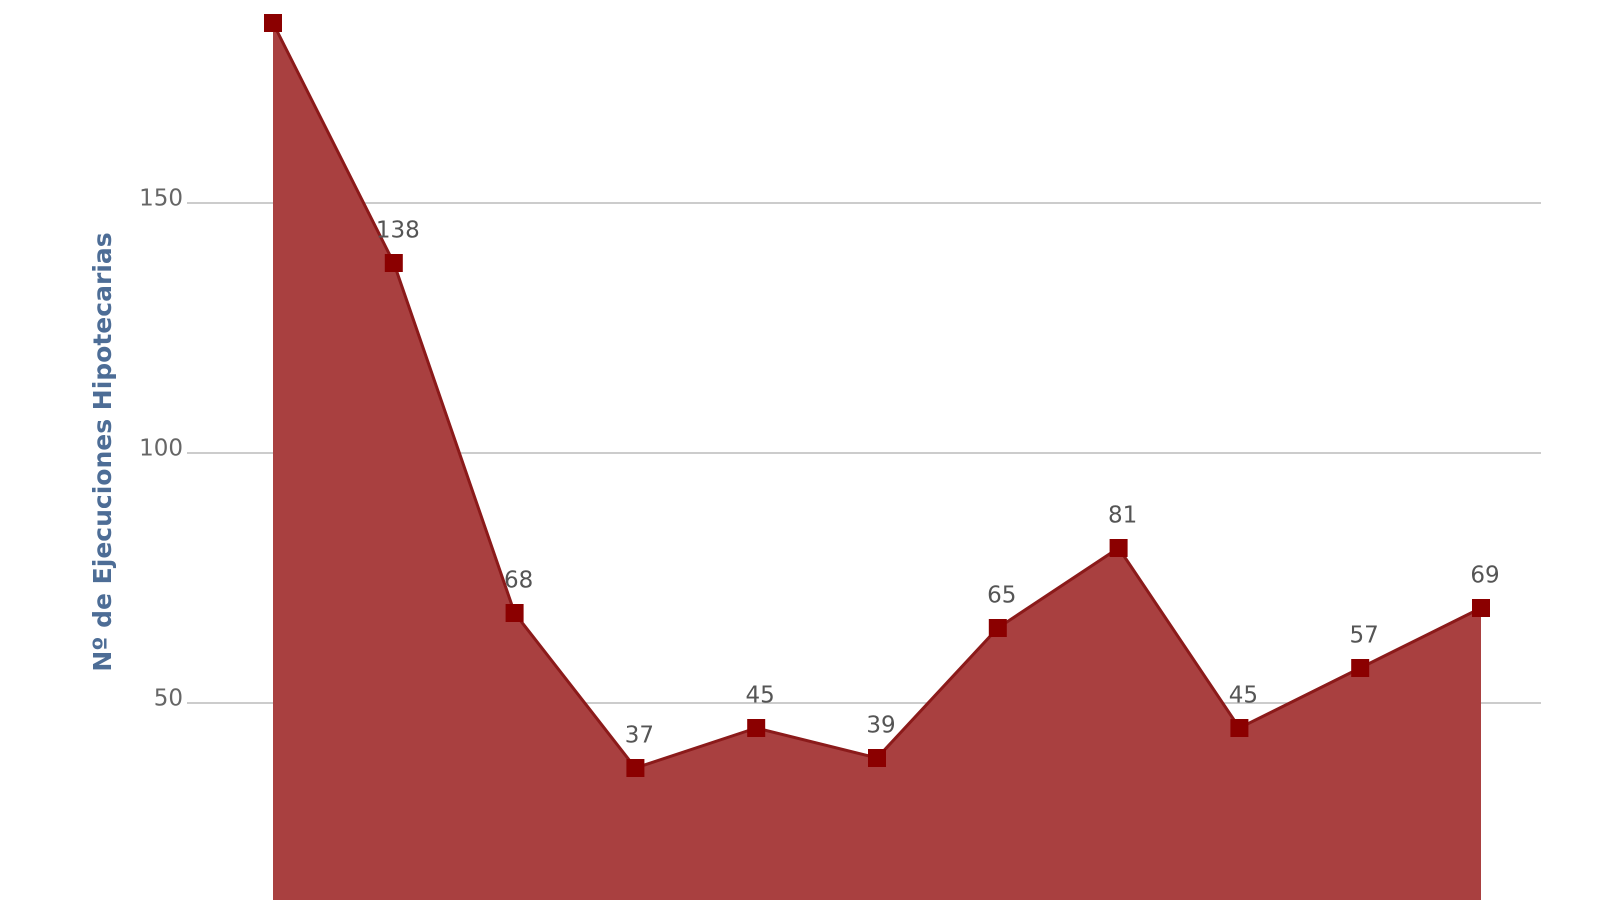 This screenshot has width=1600, height=900. Describe the element at coordinates (1364, 636) in the screenshot. I see `value-label: 57` at that location.